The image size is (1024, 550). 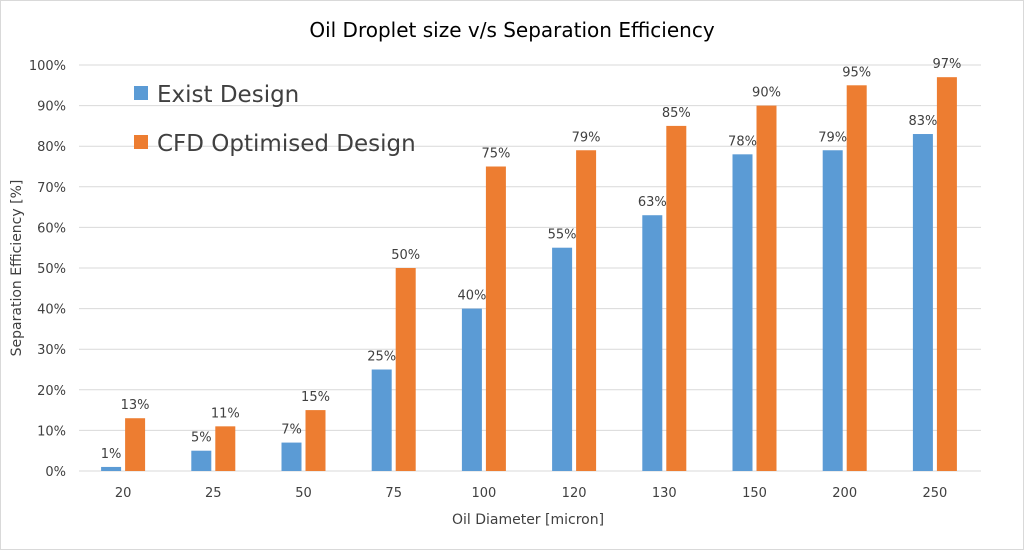 What do you see at coordinates (652, 202) in the screenshot?
I see `data-label: 63%` at bounding box center [652, 202].